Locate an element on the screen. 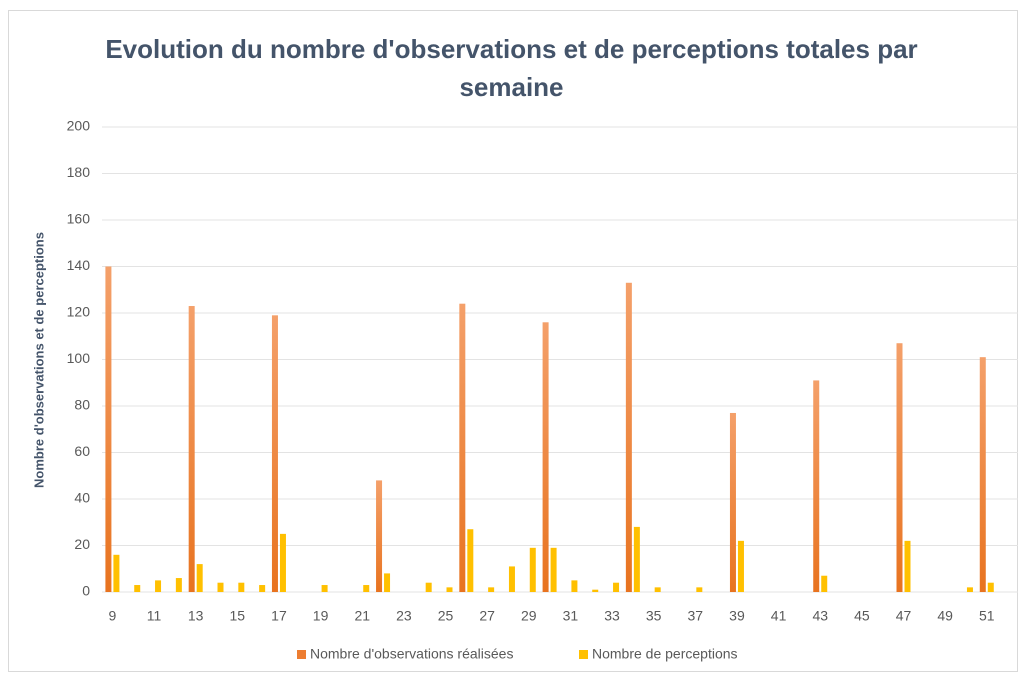 This screenshot has height=675, width=1023. y-tick-label: 160 is located at coordinates (79, 219).